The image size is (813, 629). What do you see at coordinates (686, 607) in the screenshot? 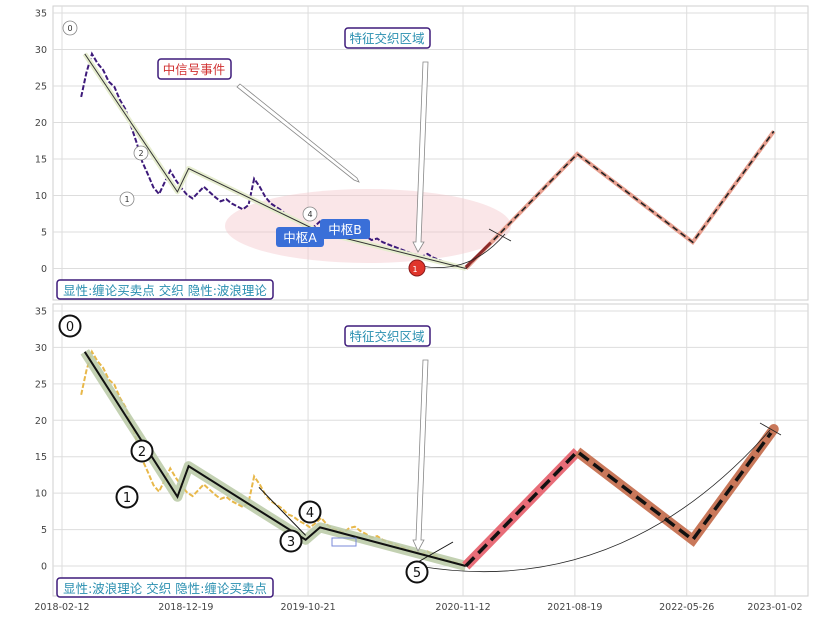
I see `x-tick-label: 2022-05-26` at bounding box center [686, 607].